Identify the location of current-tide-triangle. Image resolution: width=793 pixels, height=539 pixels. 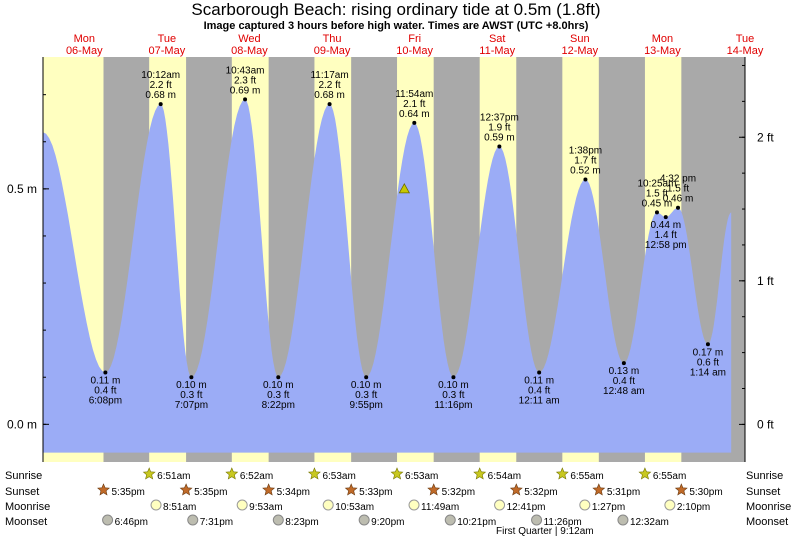
(404, 188).